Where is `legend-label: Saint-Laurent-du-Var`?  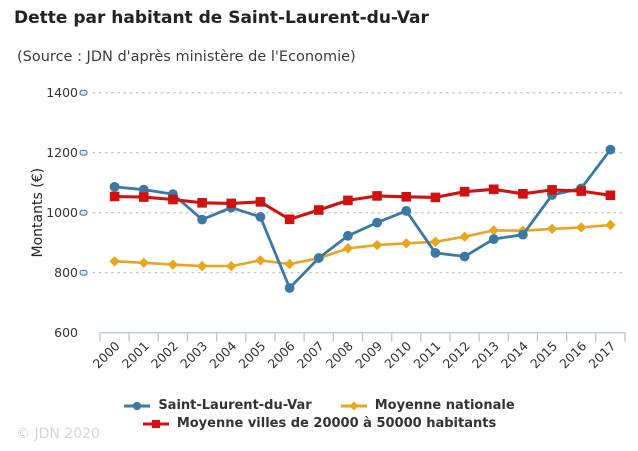 legend-label: Saint-Laurent-du-Var is located at coordinates (235, 405).